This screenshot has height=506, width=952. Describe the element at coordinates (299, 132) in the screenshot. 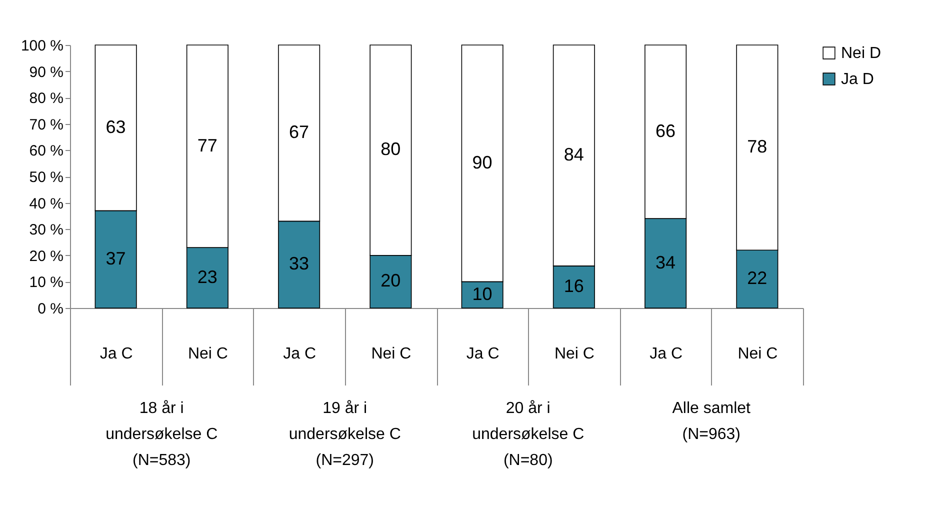

I see `data-label: 67` at that location.